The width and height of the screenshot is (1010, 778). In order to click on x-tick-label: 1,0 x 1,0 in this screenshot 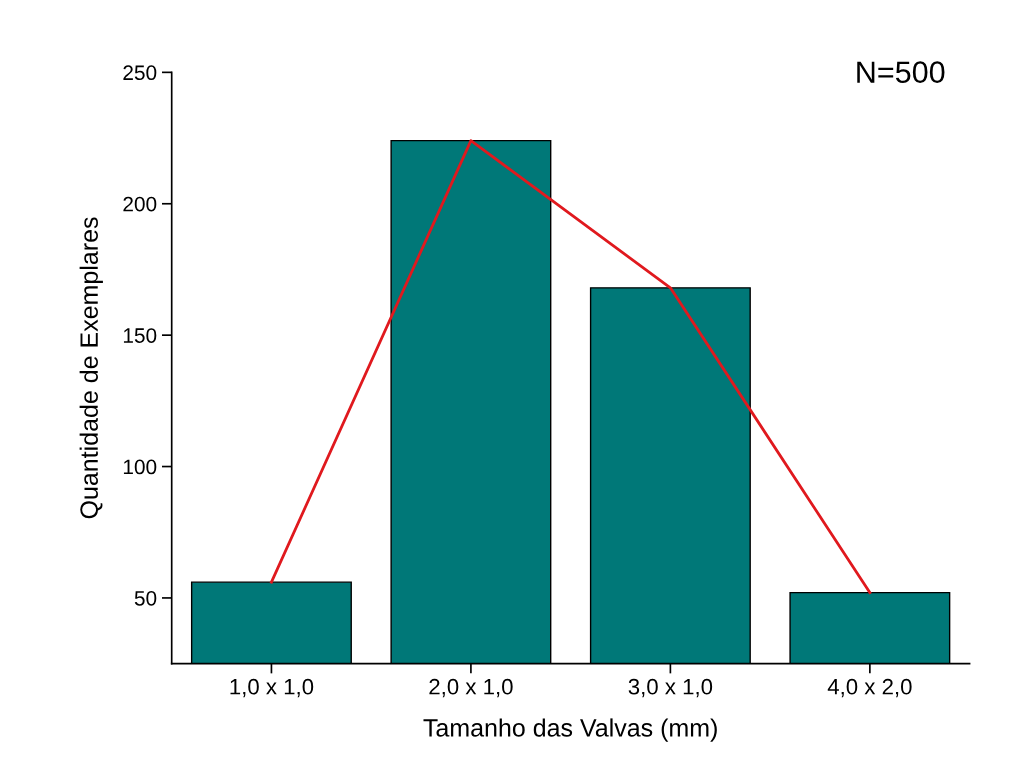, I will do `click(272, 688)`.